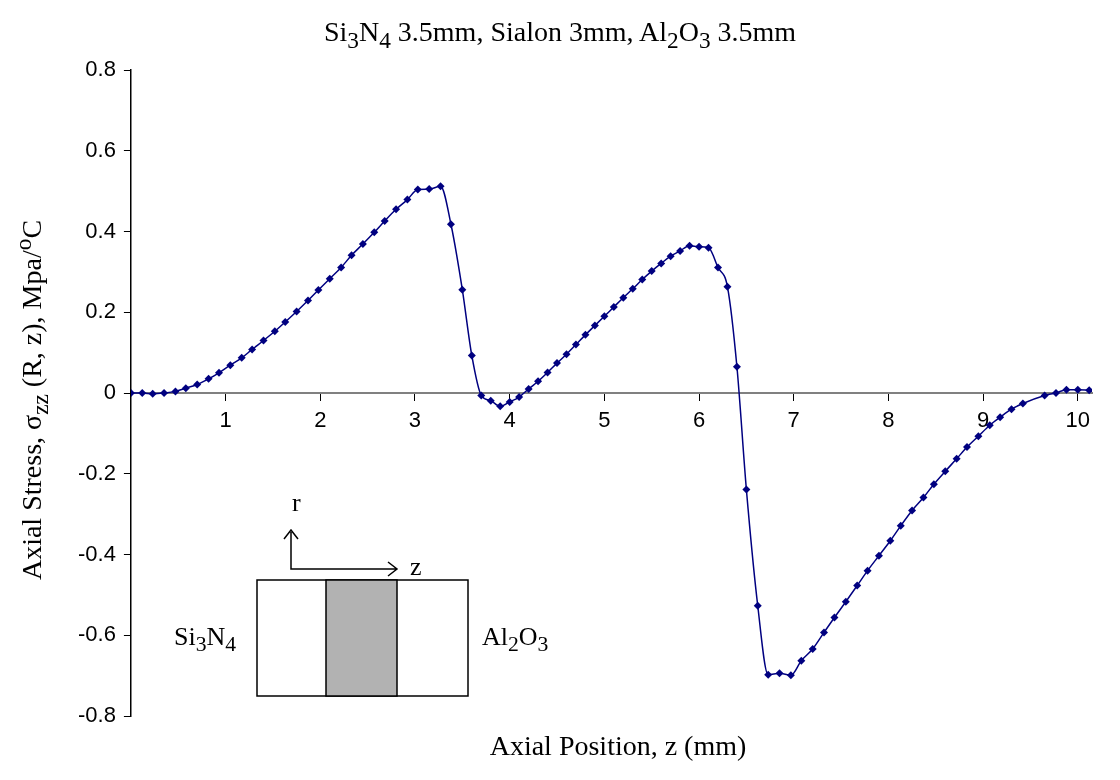 The width and height of the screenshot is (1120, 780). What do you see at coordinates (100, 149) in the screenshot?
I see `y-tick-label: 0.6` at bounding box center [100, 149].